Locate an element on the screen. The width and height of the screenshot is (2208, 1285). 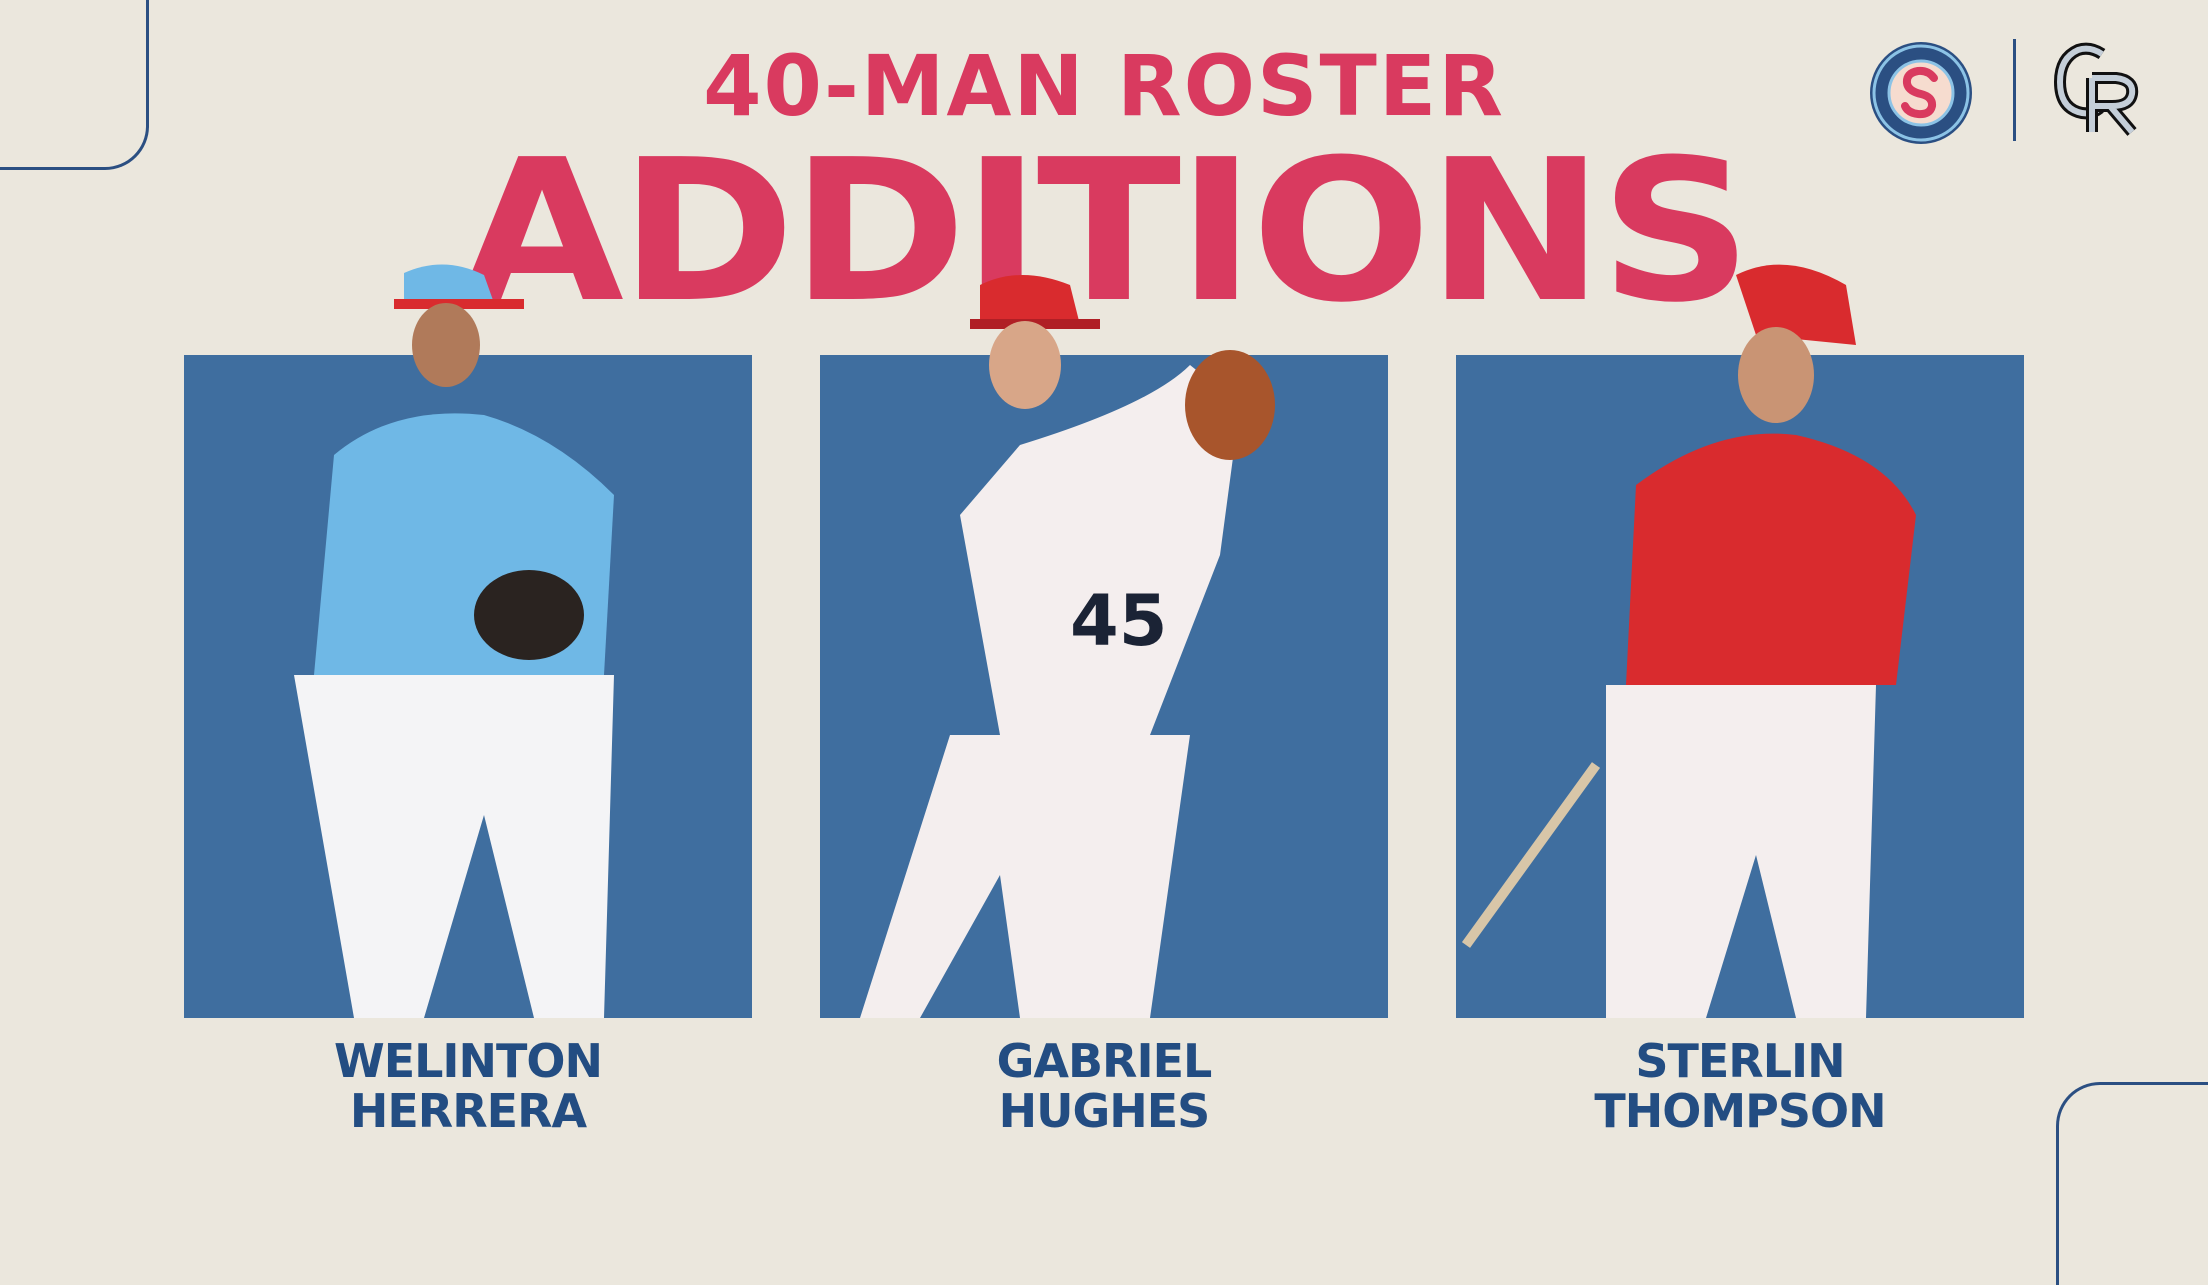
player-name-thompson: STERLIN THOMPSON is located at coordinates (1740, 1086).